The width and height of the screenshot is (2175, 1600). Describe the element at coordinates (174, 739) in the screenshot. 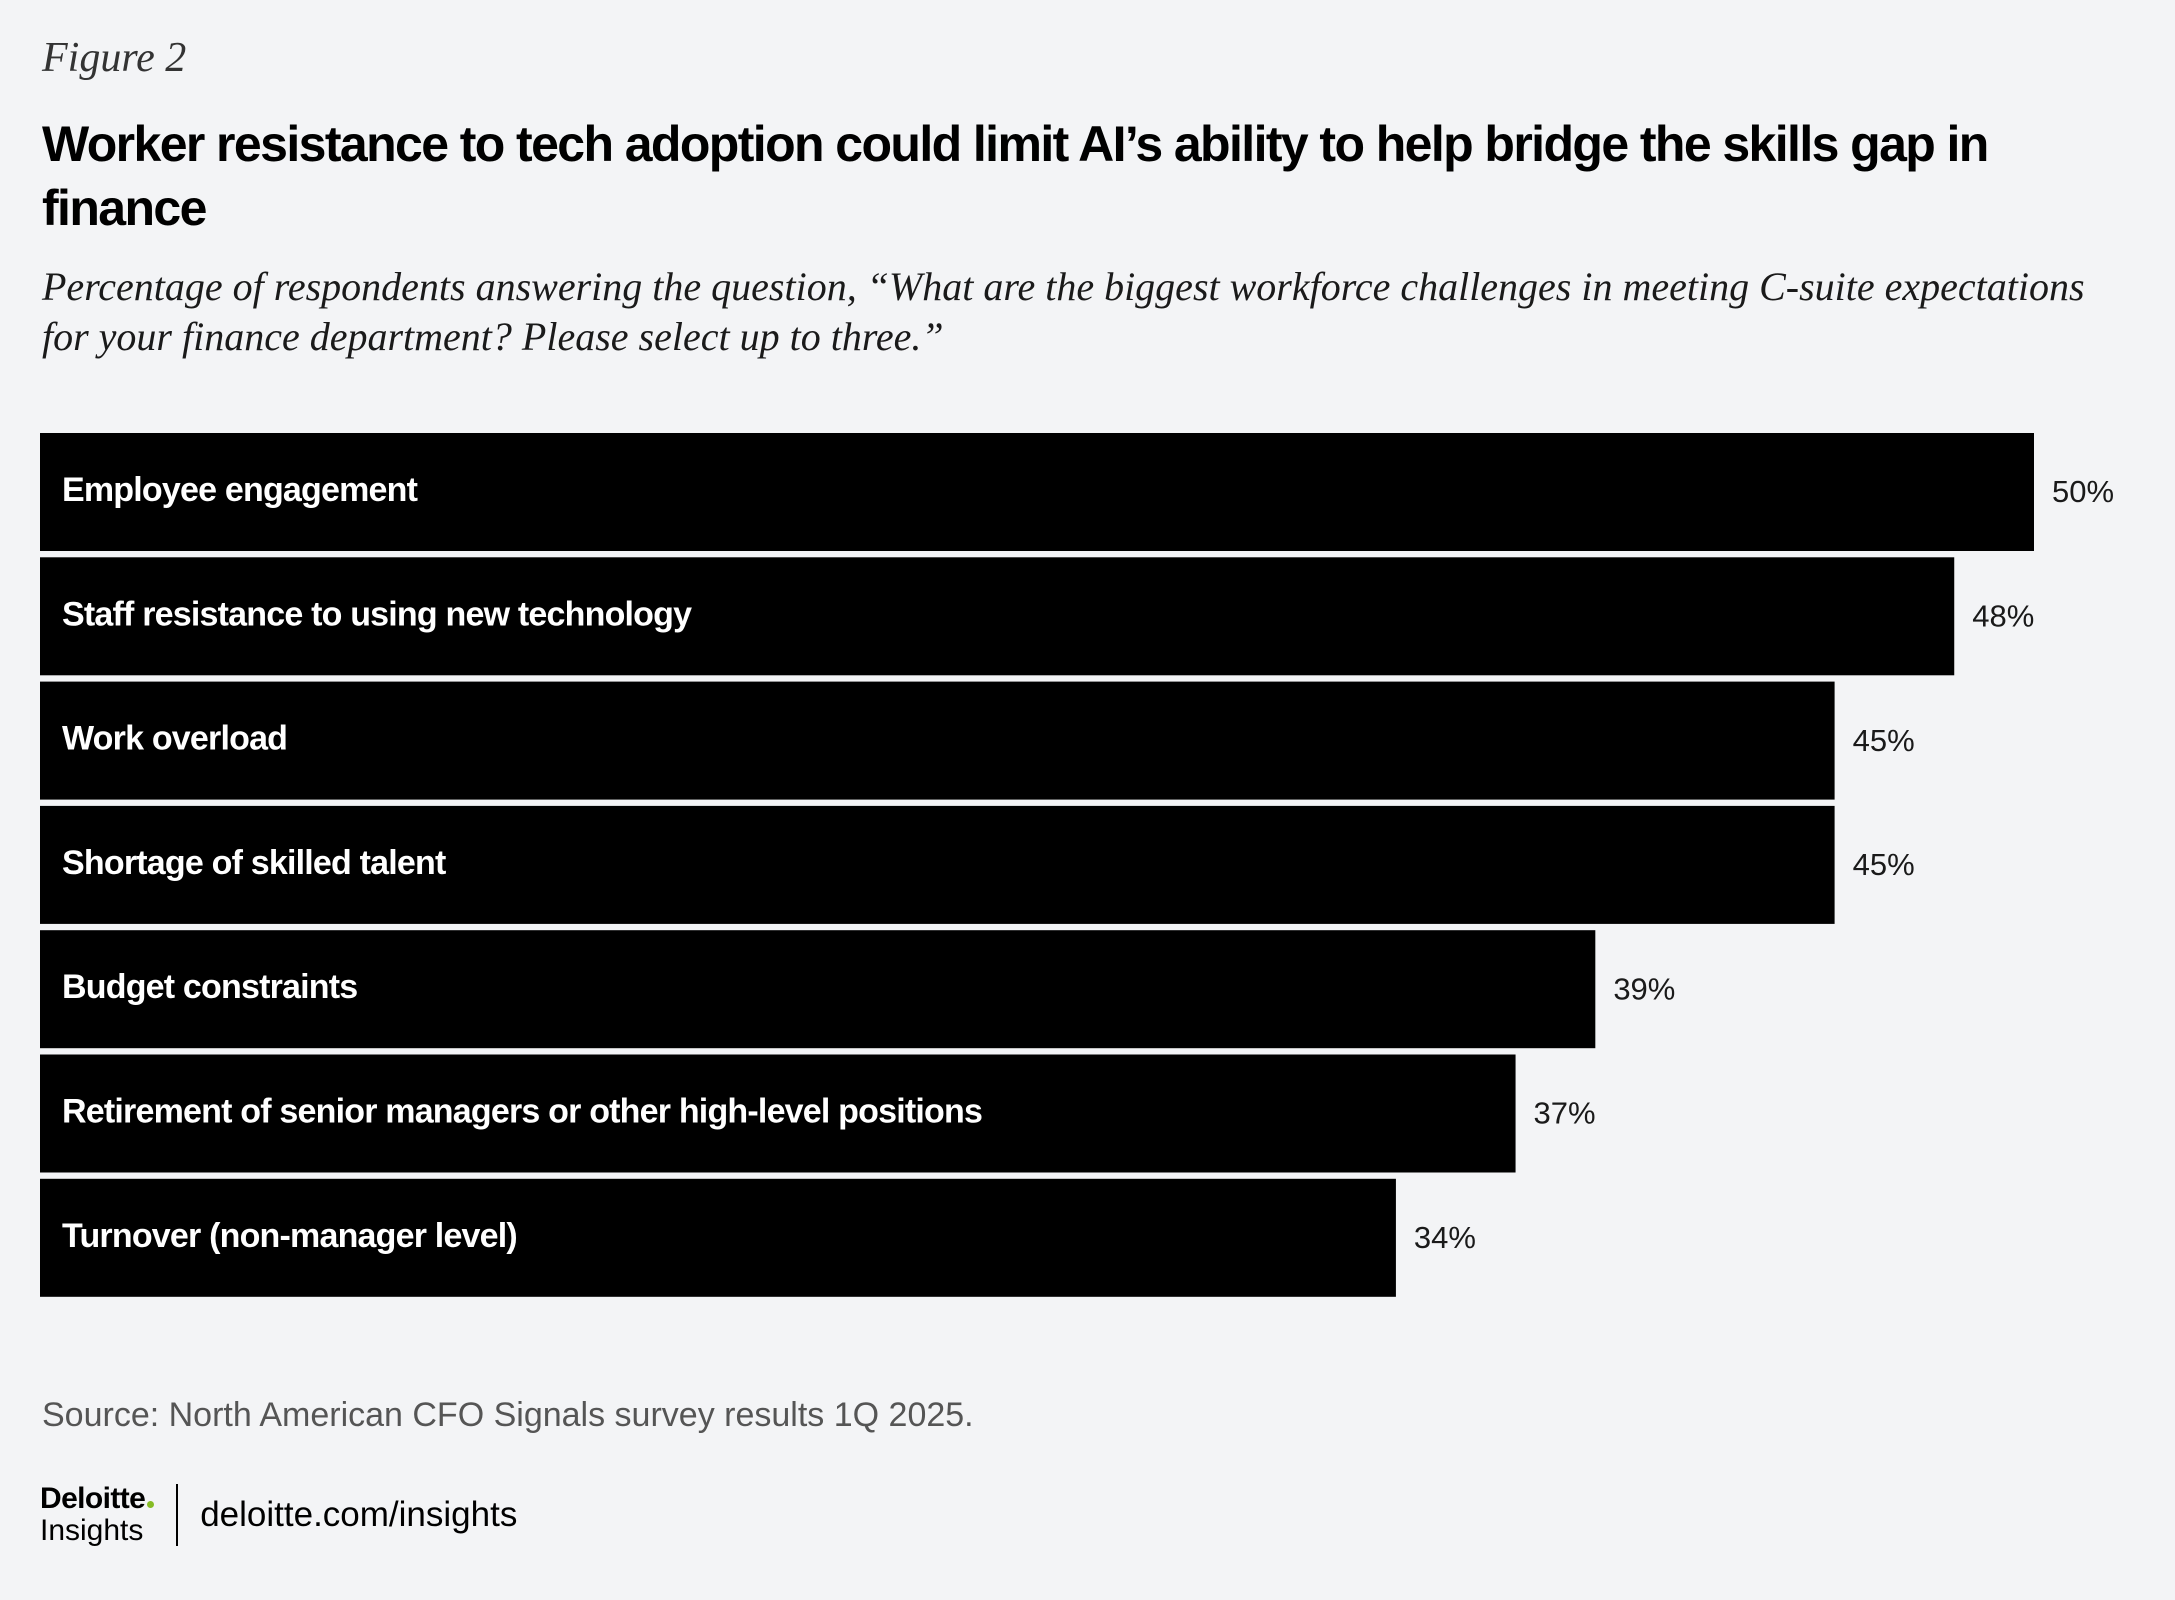

I see `bar-category-label: Work overload` at that location.